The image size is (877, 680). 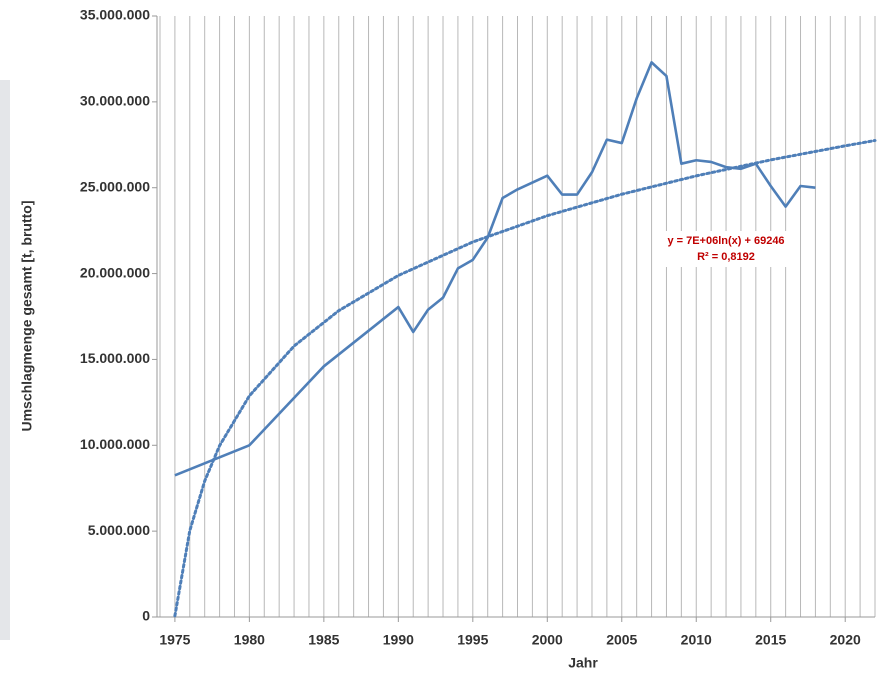 I want to click on y-tick-label: 5.000.000, so click(x=119, y=530).